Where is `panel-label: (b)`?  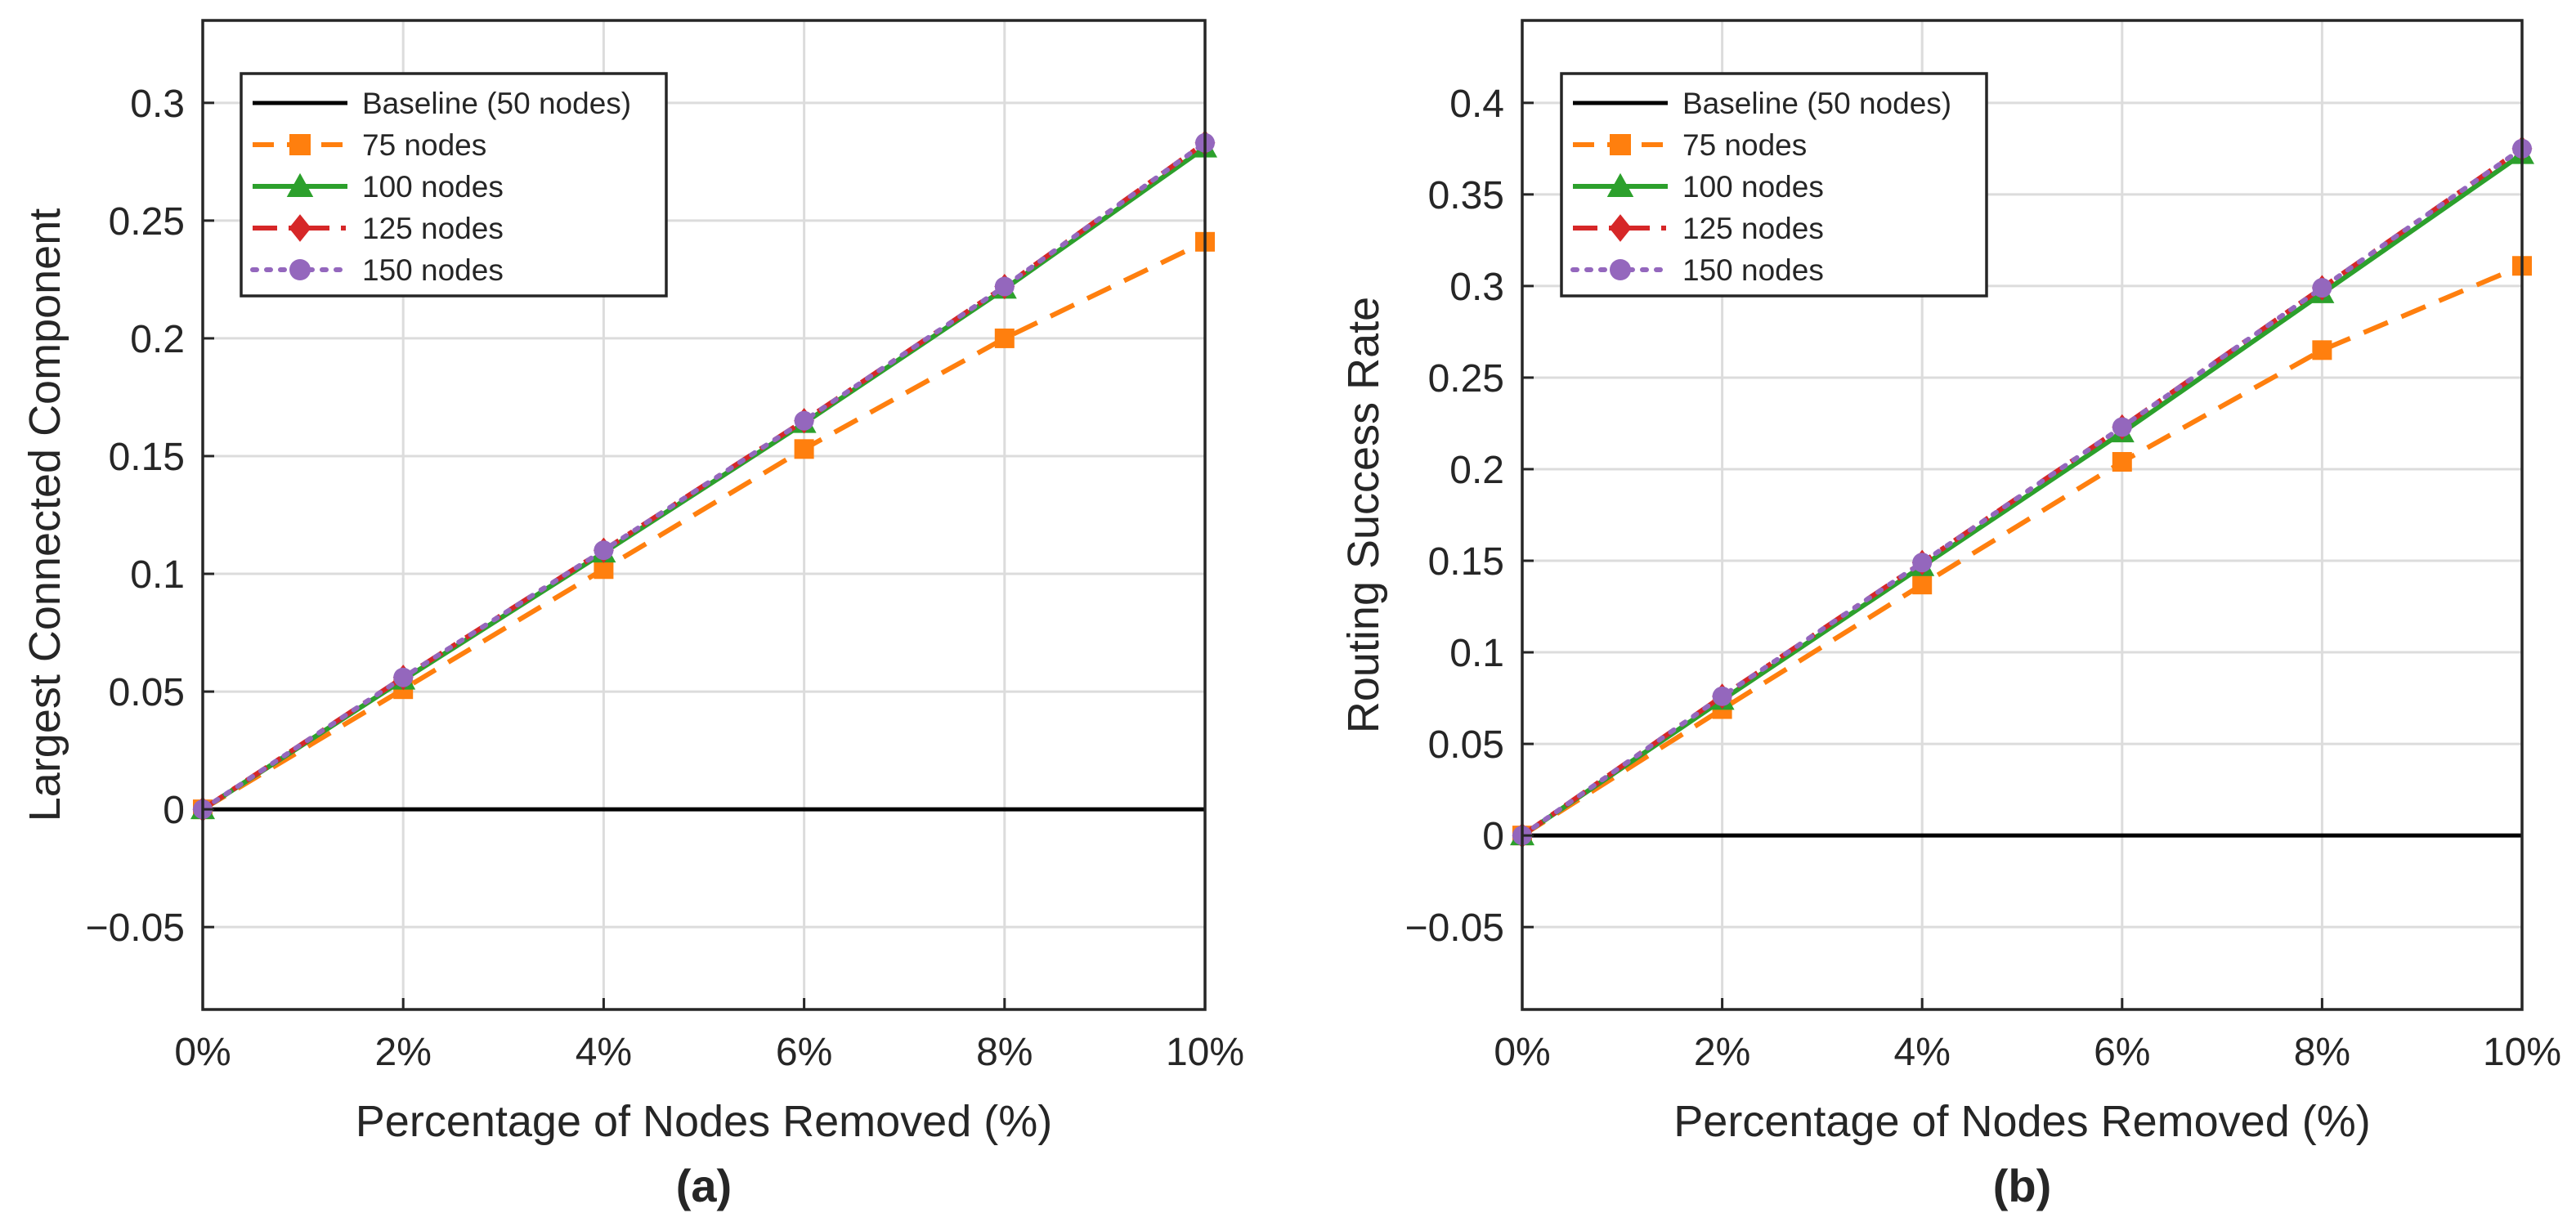 panel-label: (b) is located at coordinates (2023, 1185).